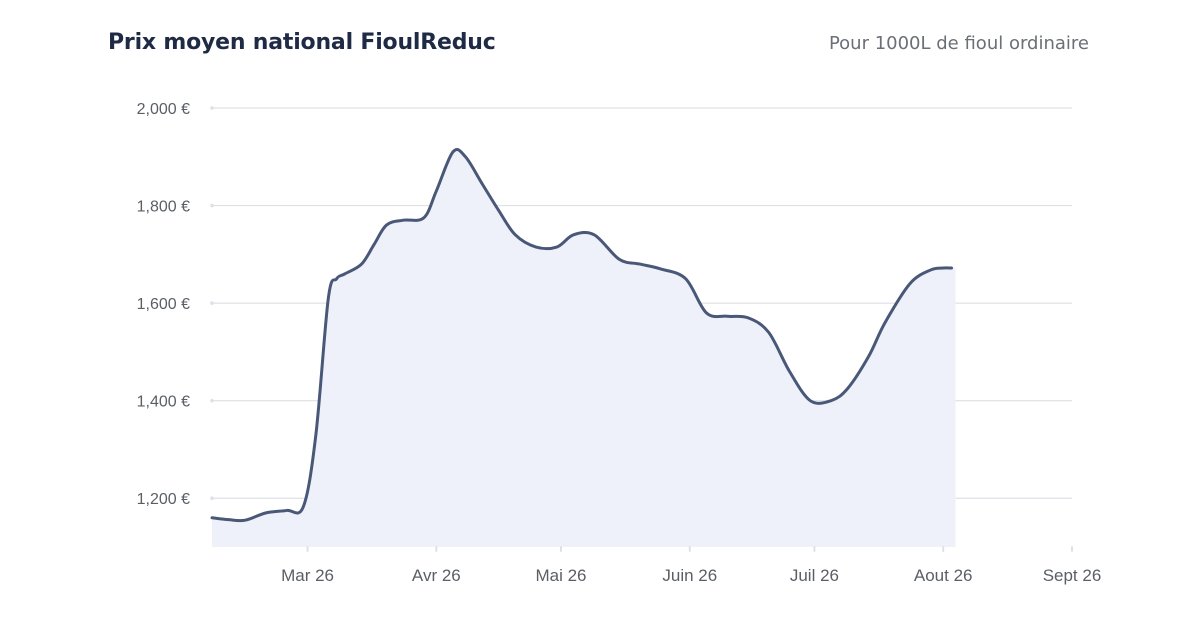 The width and height of the screenshot is (1200, 627). I want to click on chart-title: Prix moyen national FioulReduc, so click(302, 42).